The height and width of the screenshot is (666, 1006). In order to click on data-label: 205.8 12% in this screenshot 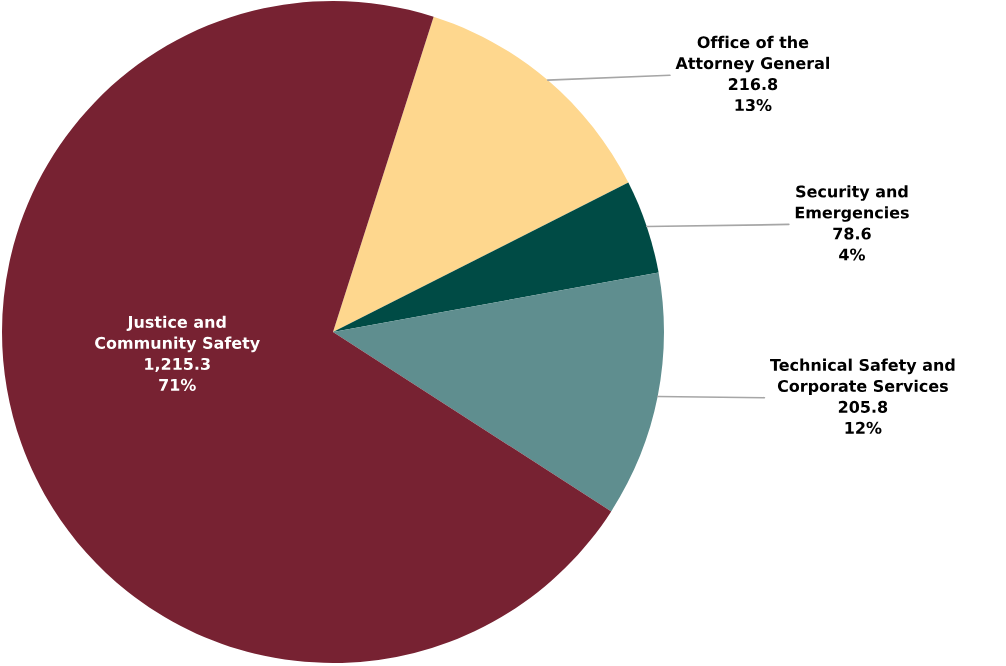, I will do `click(863, 417)`.